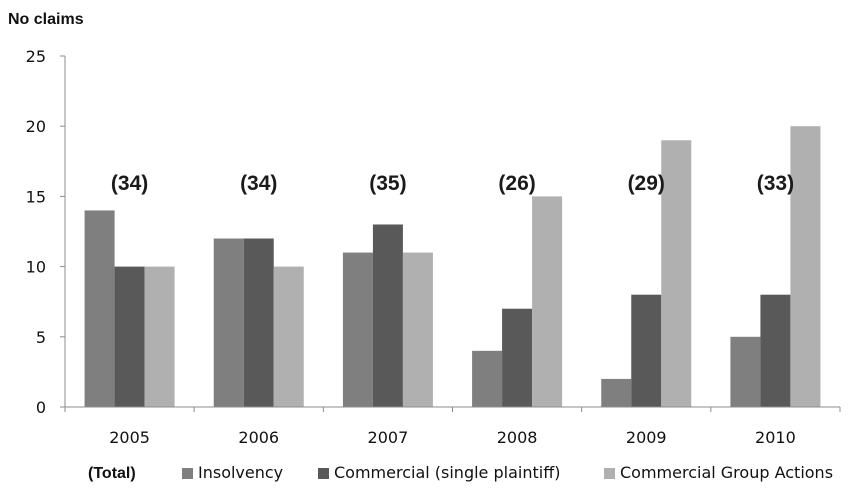  I want to click on legend-title: (Total), so click(112, 473).